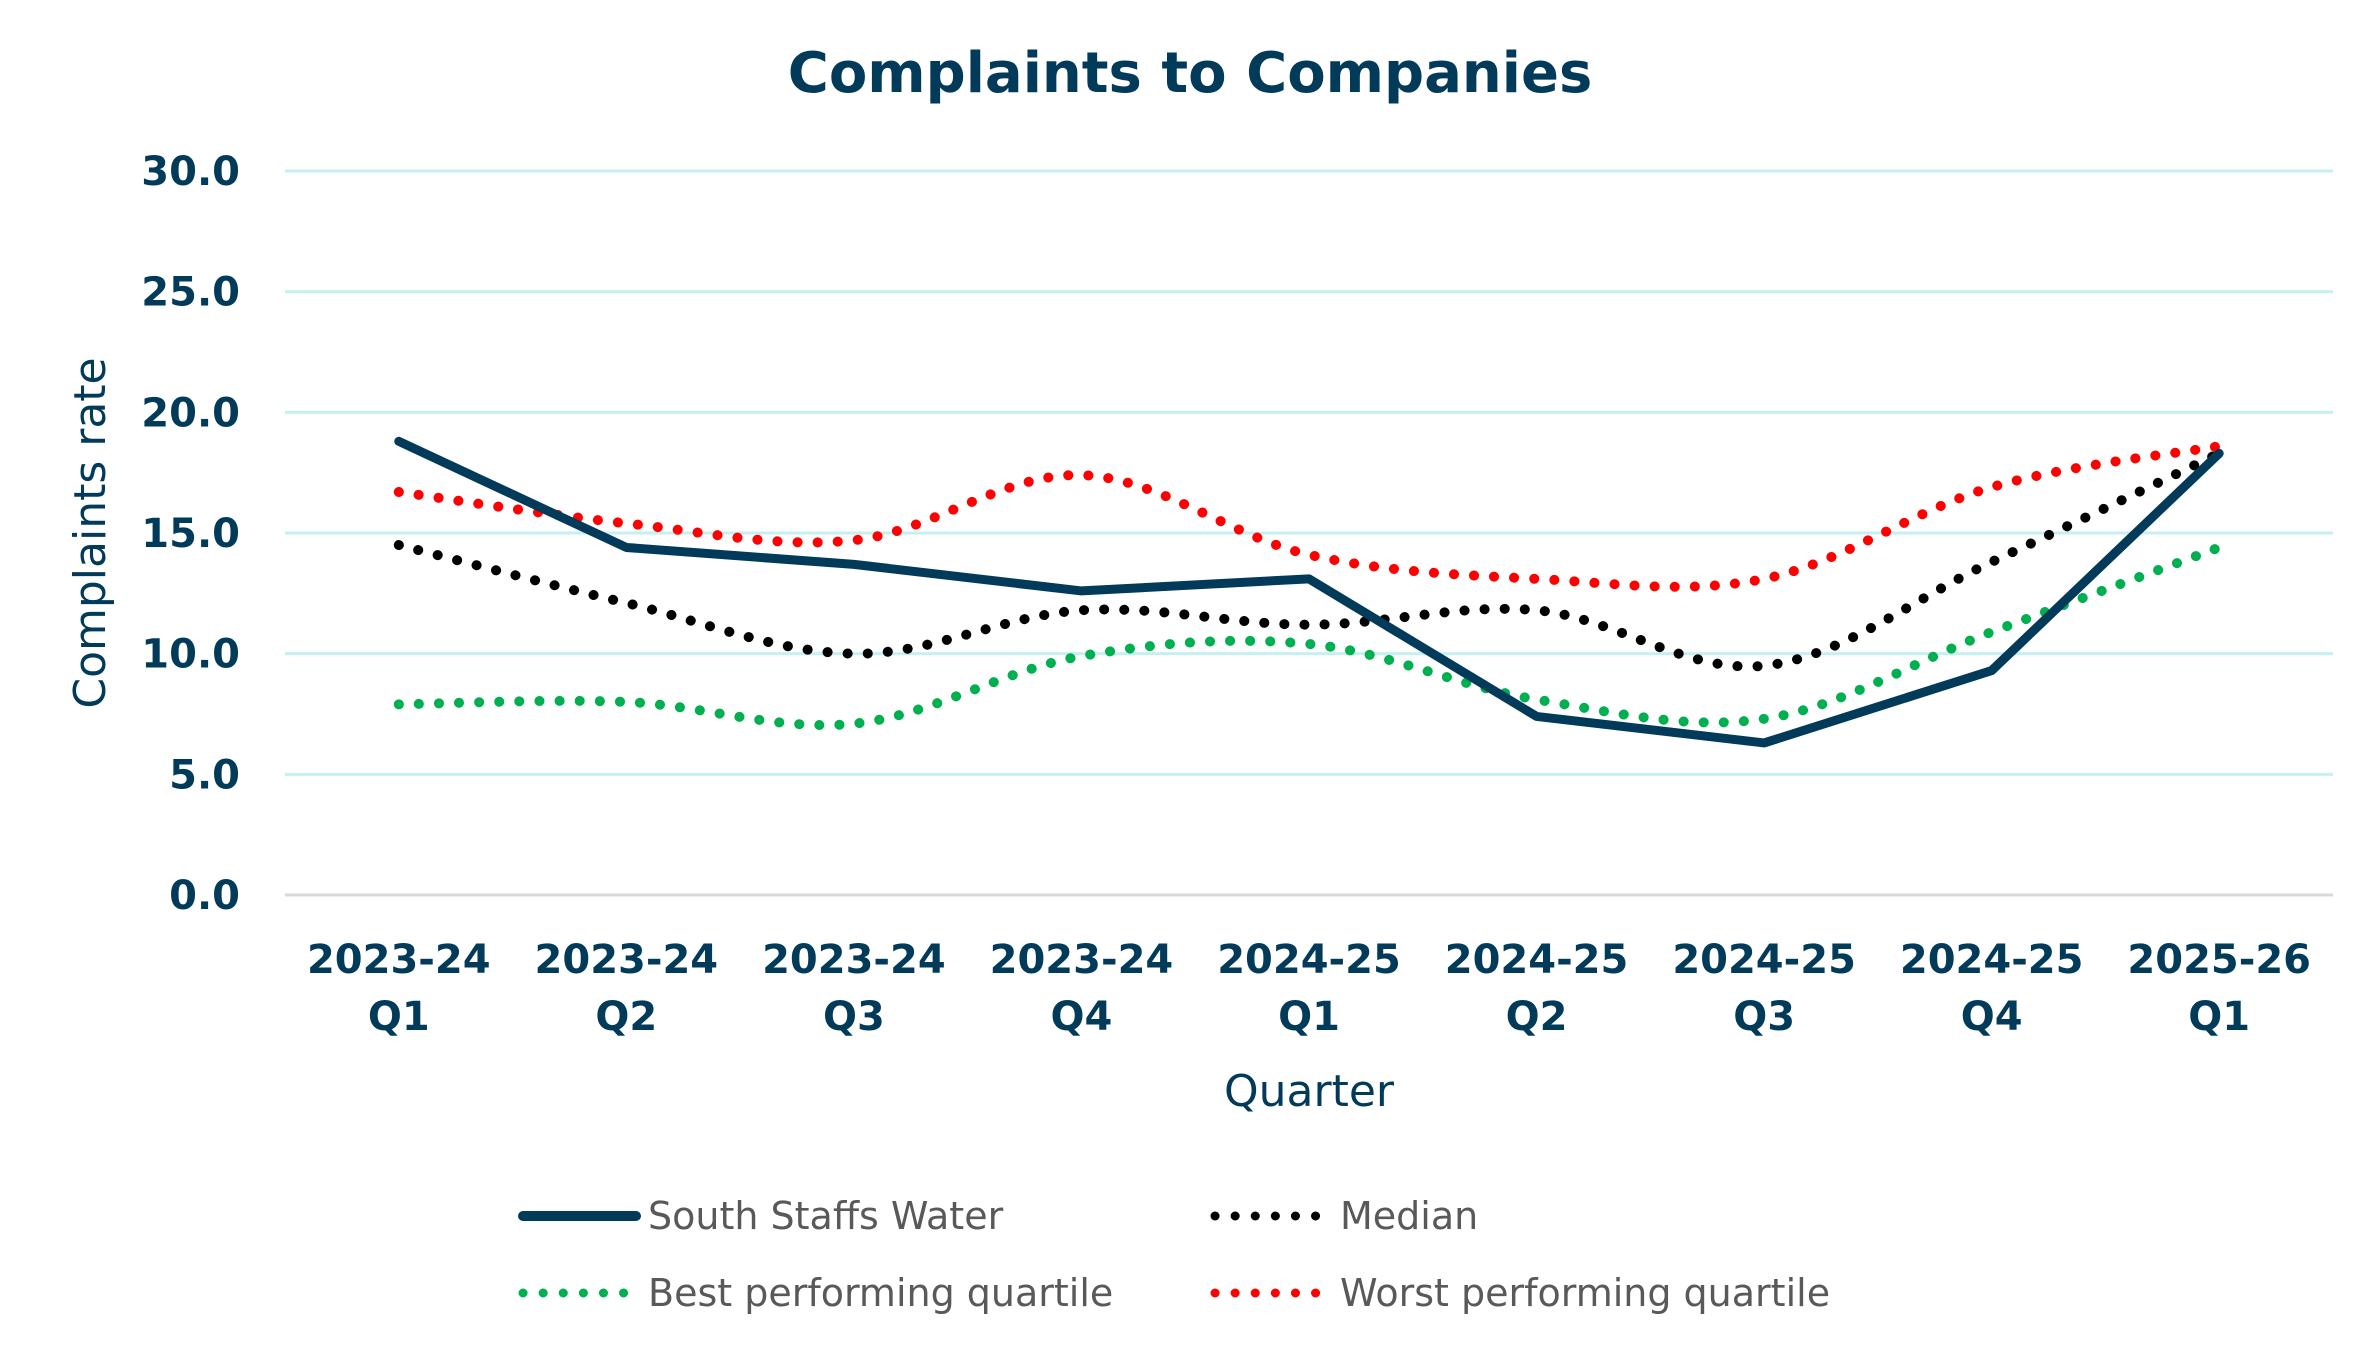 The width and height of the screenshot is (2372, 1347). I want to click on y-tick-label: 10.0, so click(190, 655).